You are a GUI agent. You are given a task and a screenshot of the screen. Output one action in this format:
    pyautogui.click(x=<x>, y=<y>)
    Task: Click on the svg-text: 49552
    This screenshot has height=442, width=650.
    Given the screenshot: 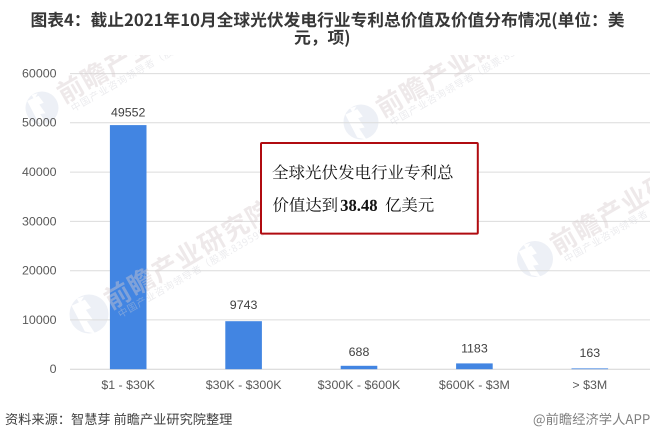 What is the action you would take?
    pyautogui.click(x=128, y=112)
    